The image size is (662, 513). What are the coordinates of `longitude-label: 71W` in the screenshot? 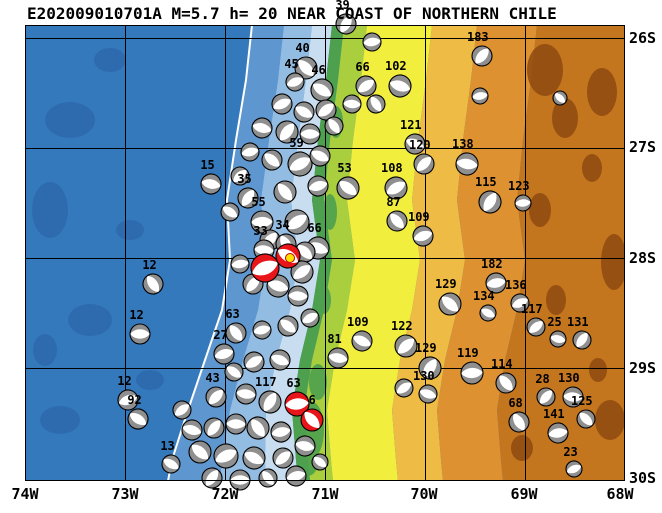 It's located at (325, 494).